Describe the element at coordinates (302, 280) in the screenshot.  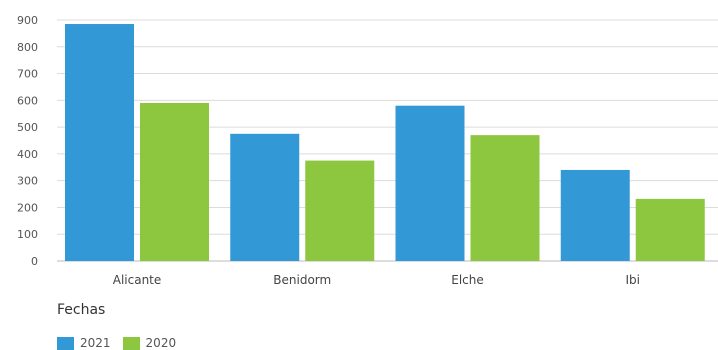
I see `x-category-label: Benidorm` at that location.